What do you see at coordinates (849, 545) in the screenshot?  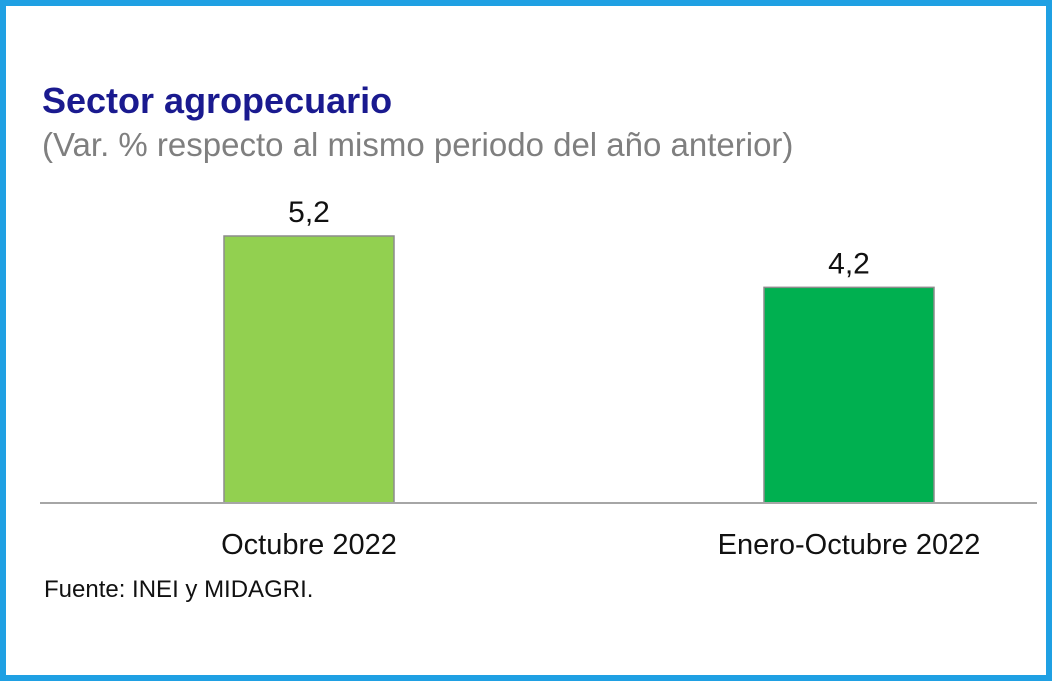 I see `category-label-1: Enero-Octubre 2022` at bounding box center [849, 545].